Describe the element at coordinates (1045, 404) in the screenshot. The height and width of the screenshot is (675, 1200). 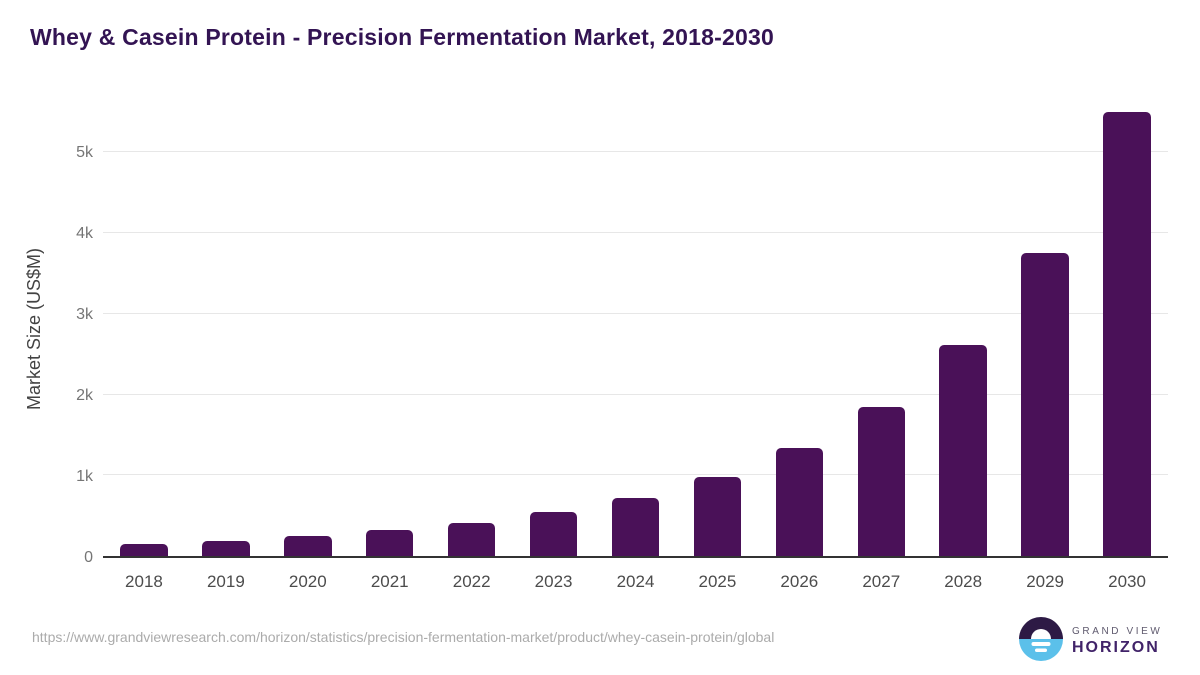
I see `bar-2029` at that location.